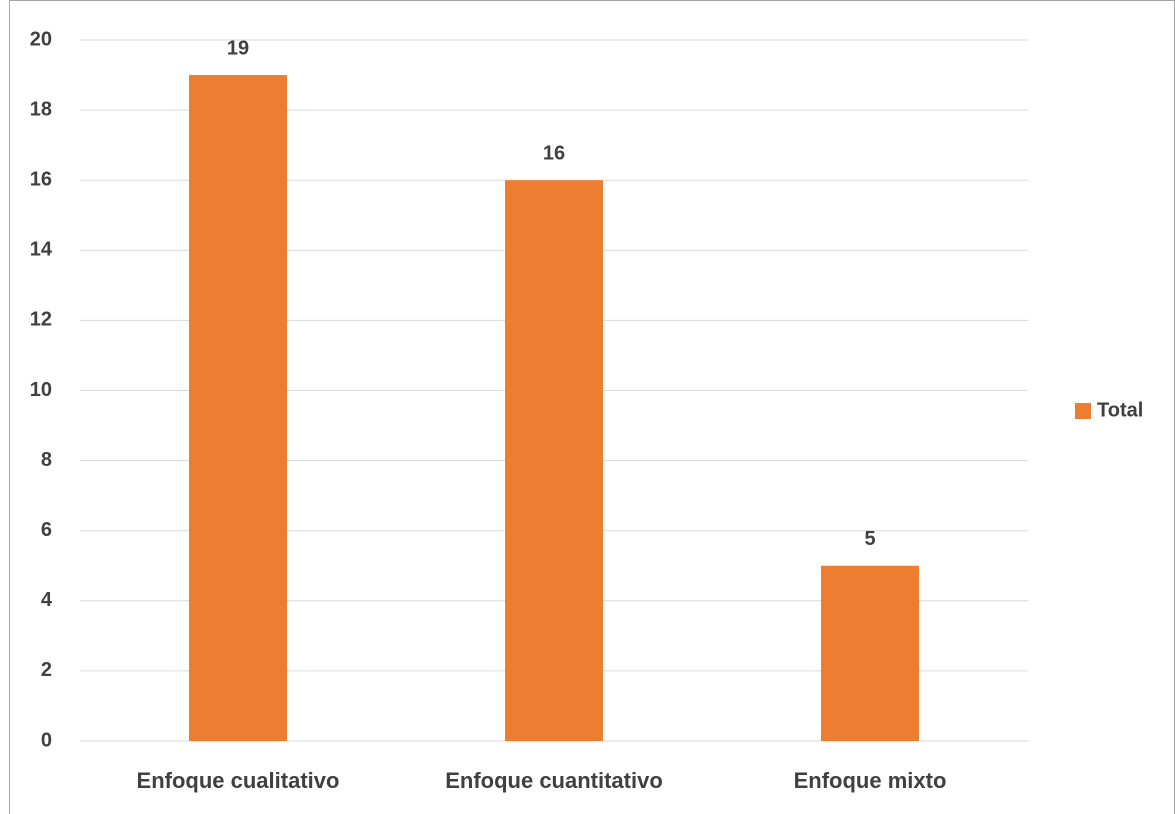  What do you see at coordinates (41, 320) in the screenshot?
I see `y-tick-label: 12` at bounding box center [41, 320].